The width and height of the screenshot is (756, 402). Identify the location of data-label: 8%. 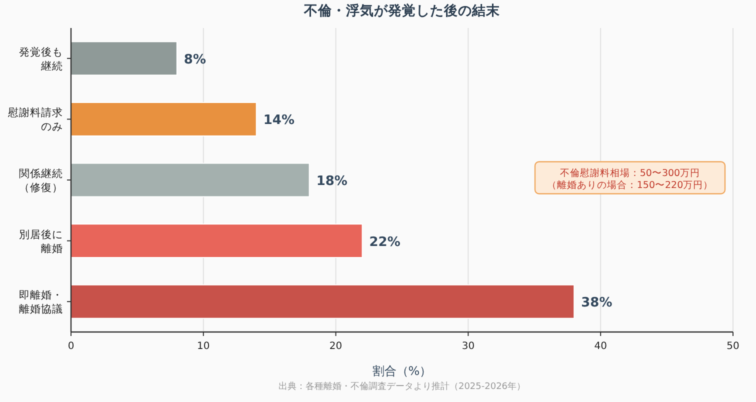
(195, 60).